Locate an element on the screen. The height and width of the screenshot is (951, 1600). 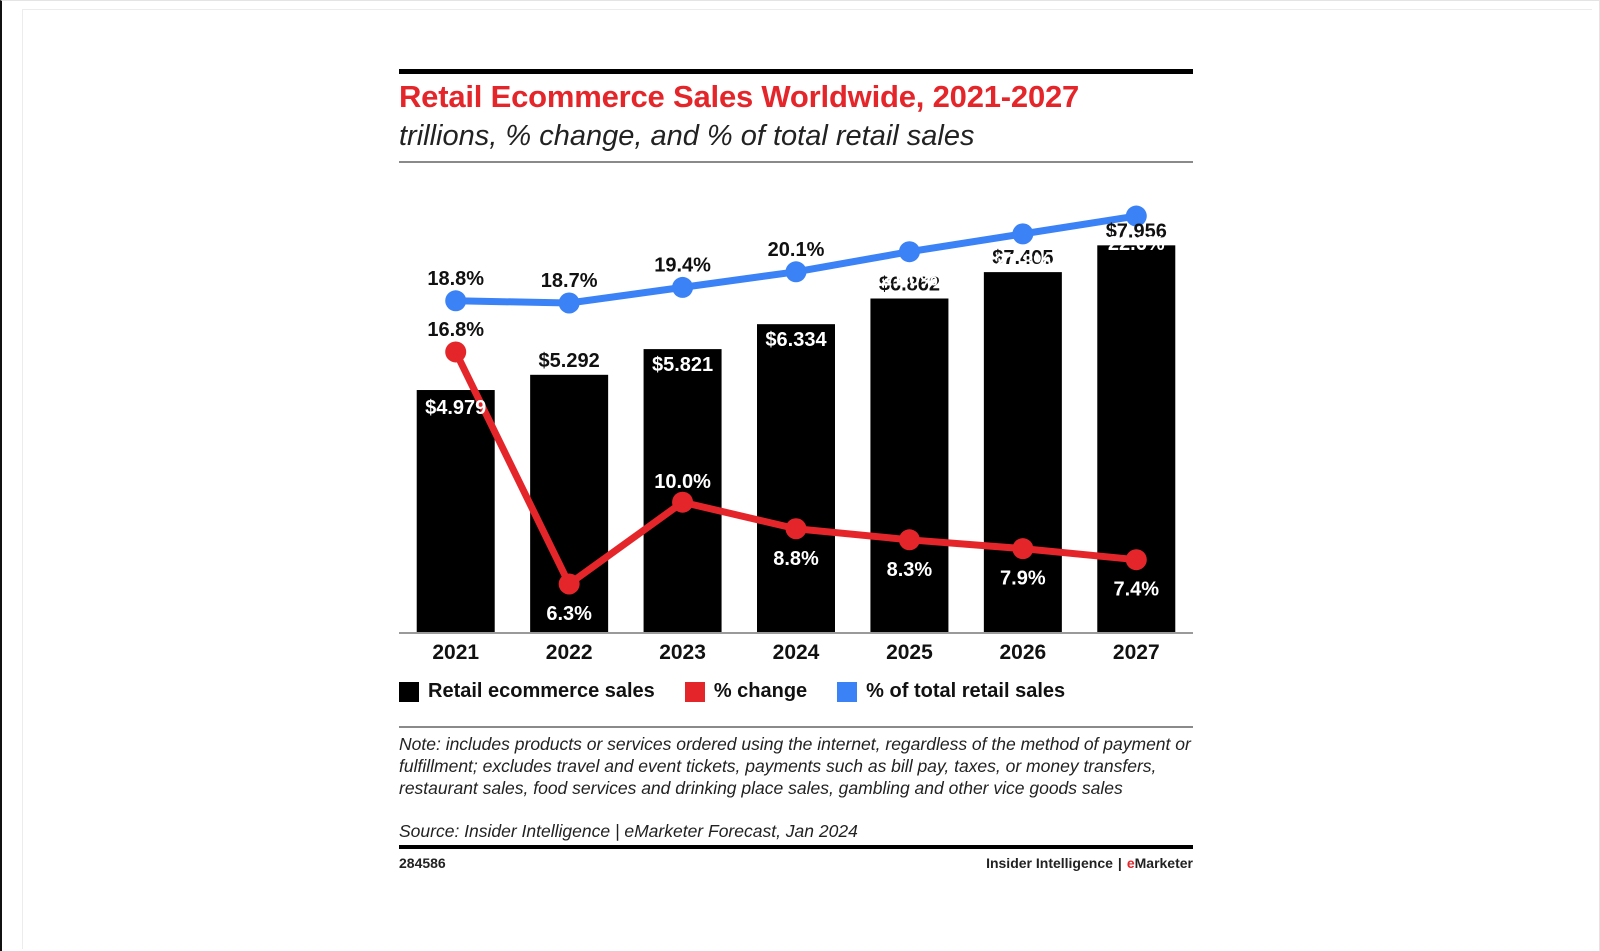
x-tick-2026: 2026 is located at coordinates (1022, 652).